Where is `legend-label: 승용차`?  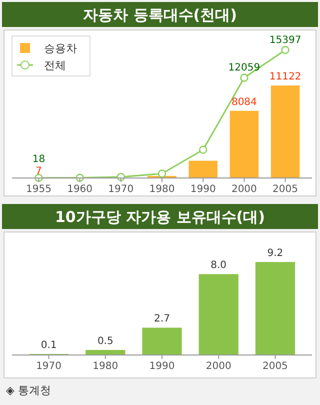
legend-label: 승용차 is located at coordinates (60, 48).